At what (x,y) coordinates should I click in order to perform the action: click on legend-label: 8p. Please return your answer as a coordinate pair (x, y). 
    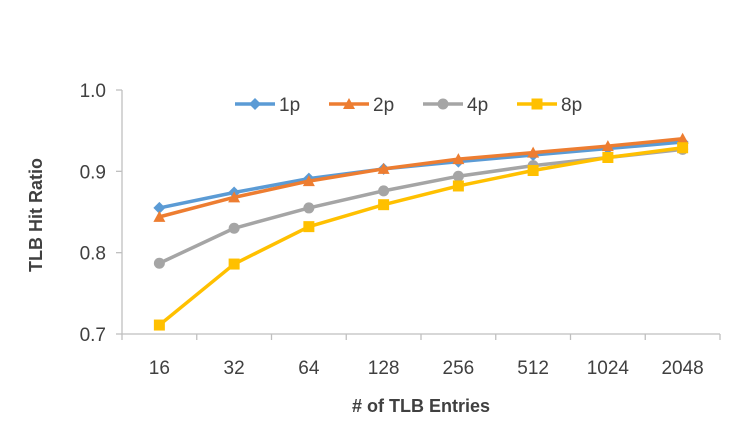
    Looking at the image, I should click on (571, 105).